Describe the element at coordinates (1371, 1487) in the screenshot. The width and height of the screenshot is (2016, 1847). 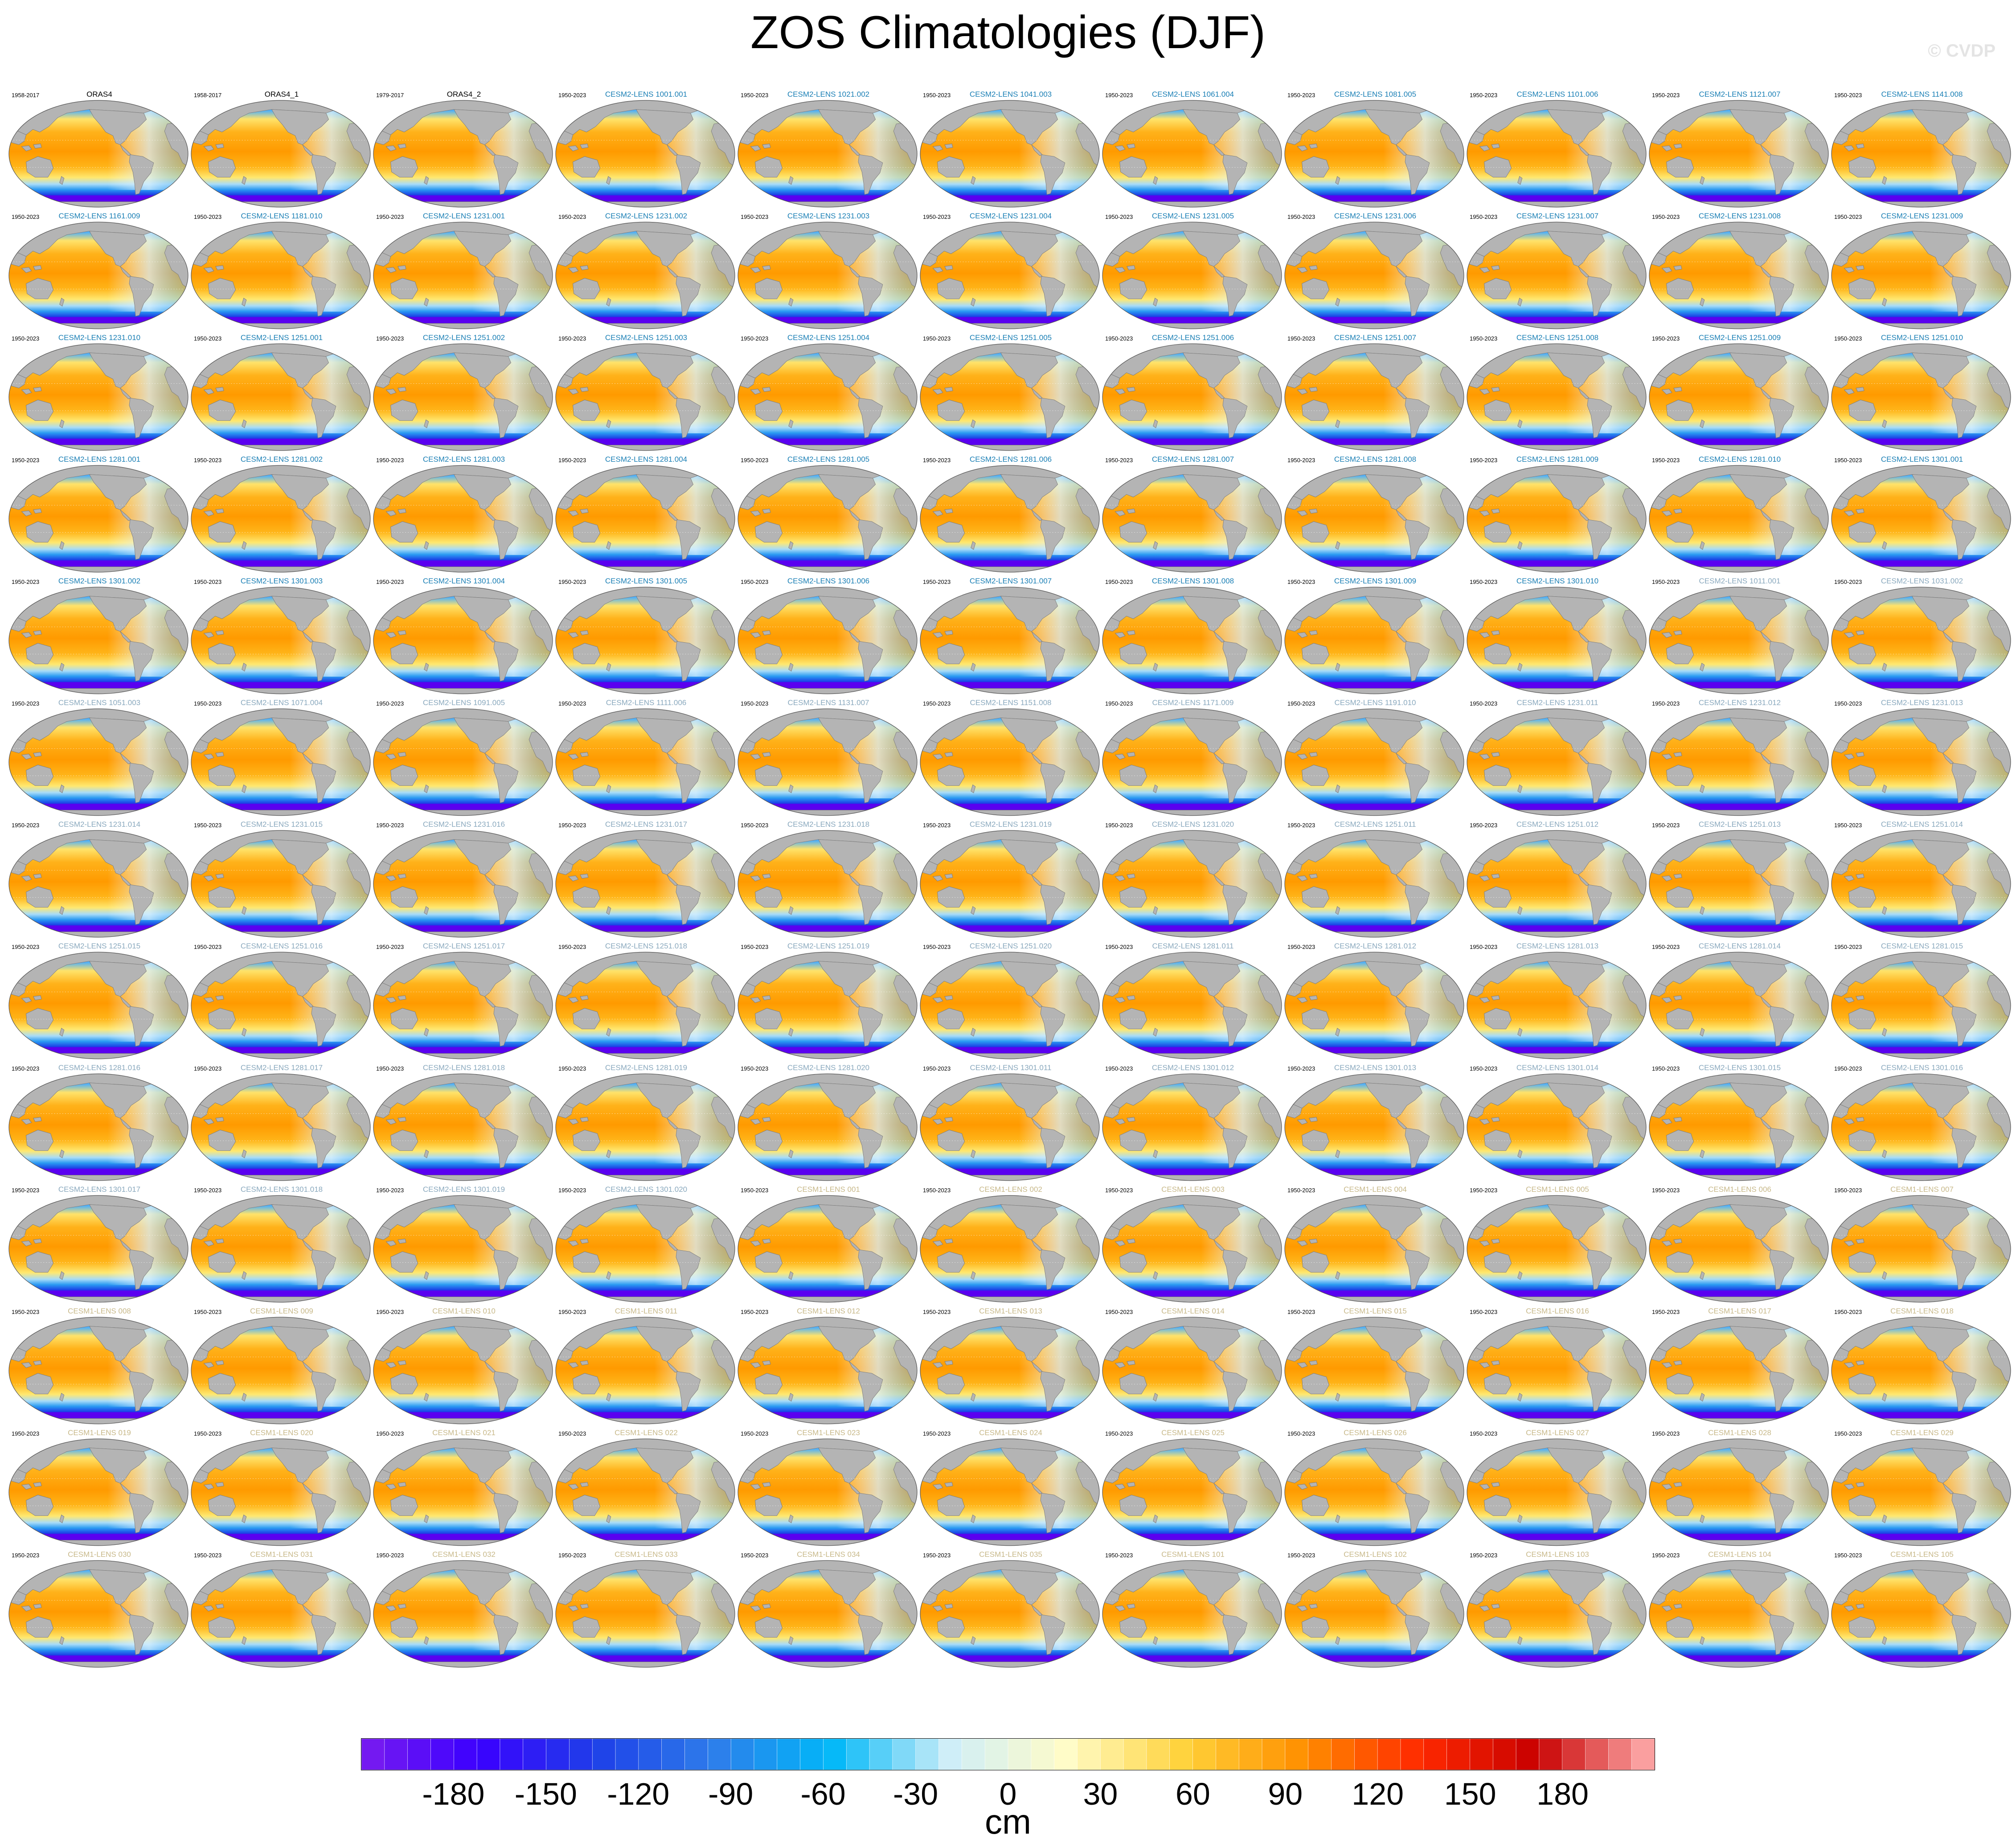
I see `map-panel: 1950-2023 CESM1-LENS 026` at that location.